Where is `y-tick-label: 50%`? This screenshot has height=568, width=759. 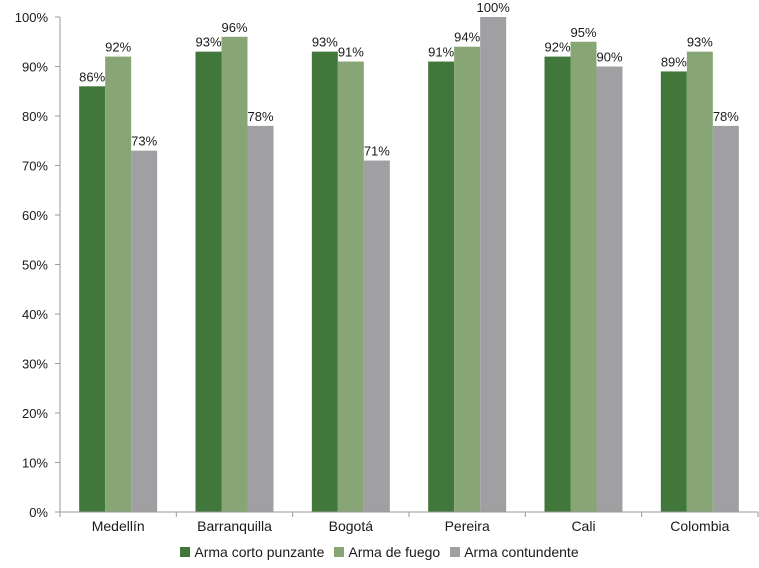 y-tick-label: 50% is located at coordinates (35, 265).